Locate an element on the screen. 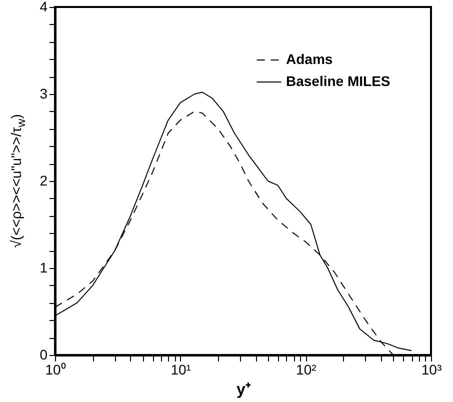 The height and width of the screenshot is (402, 453). x-axis-title: y⁺ is located at coordinates (244, 390).